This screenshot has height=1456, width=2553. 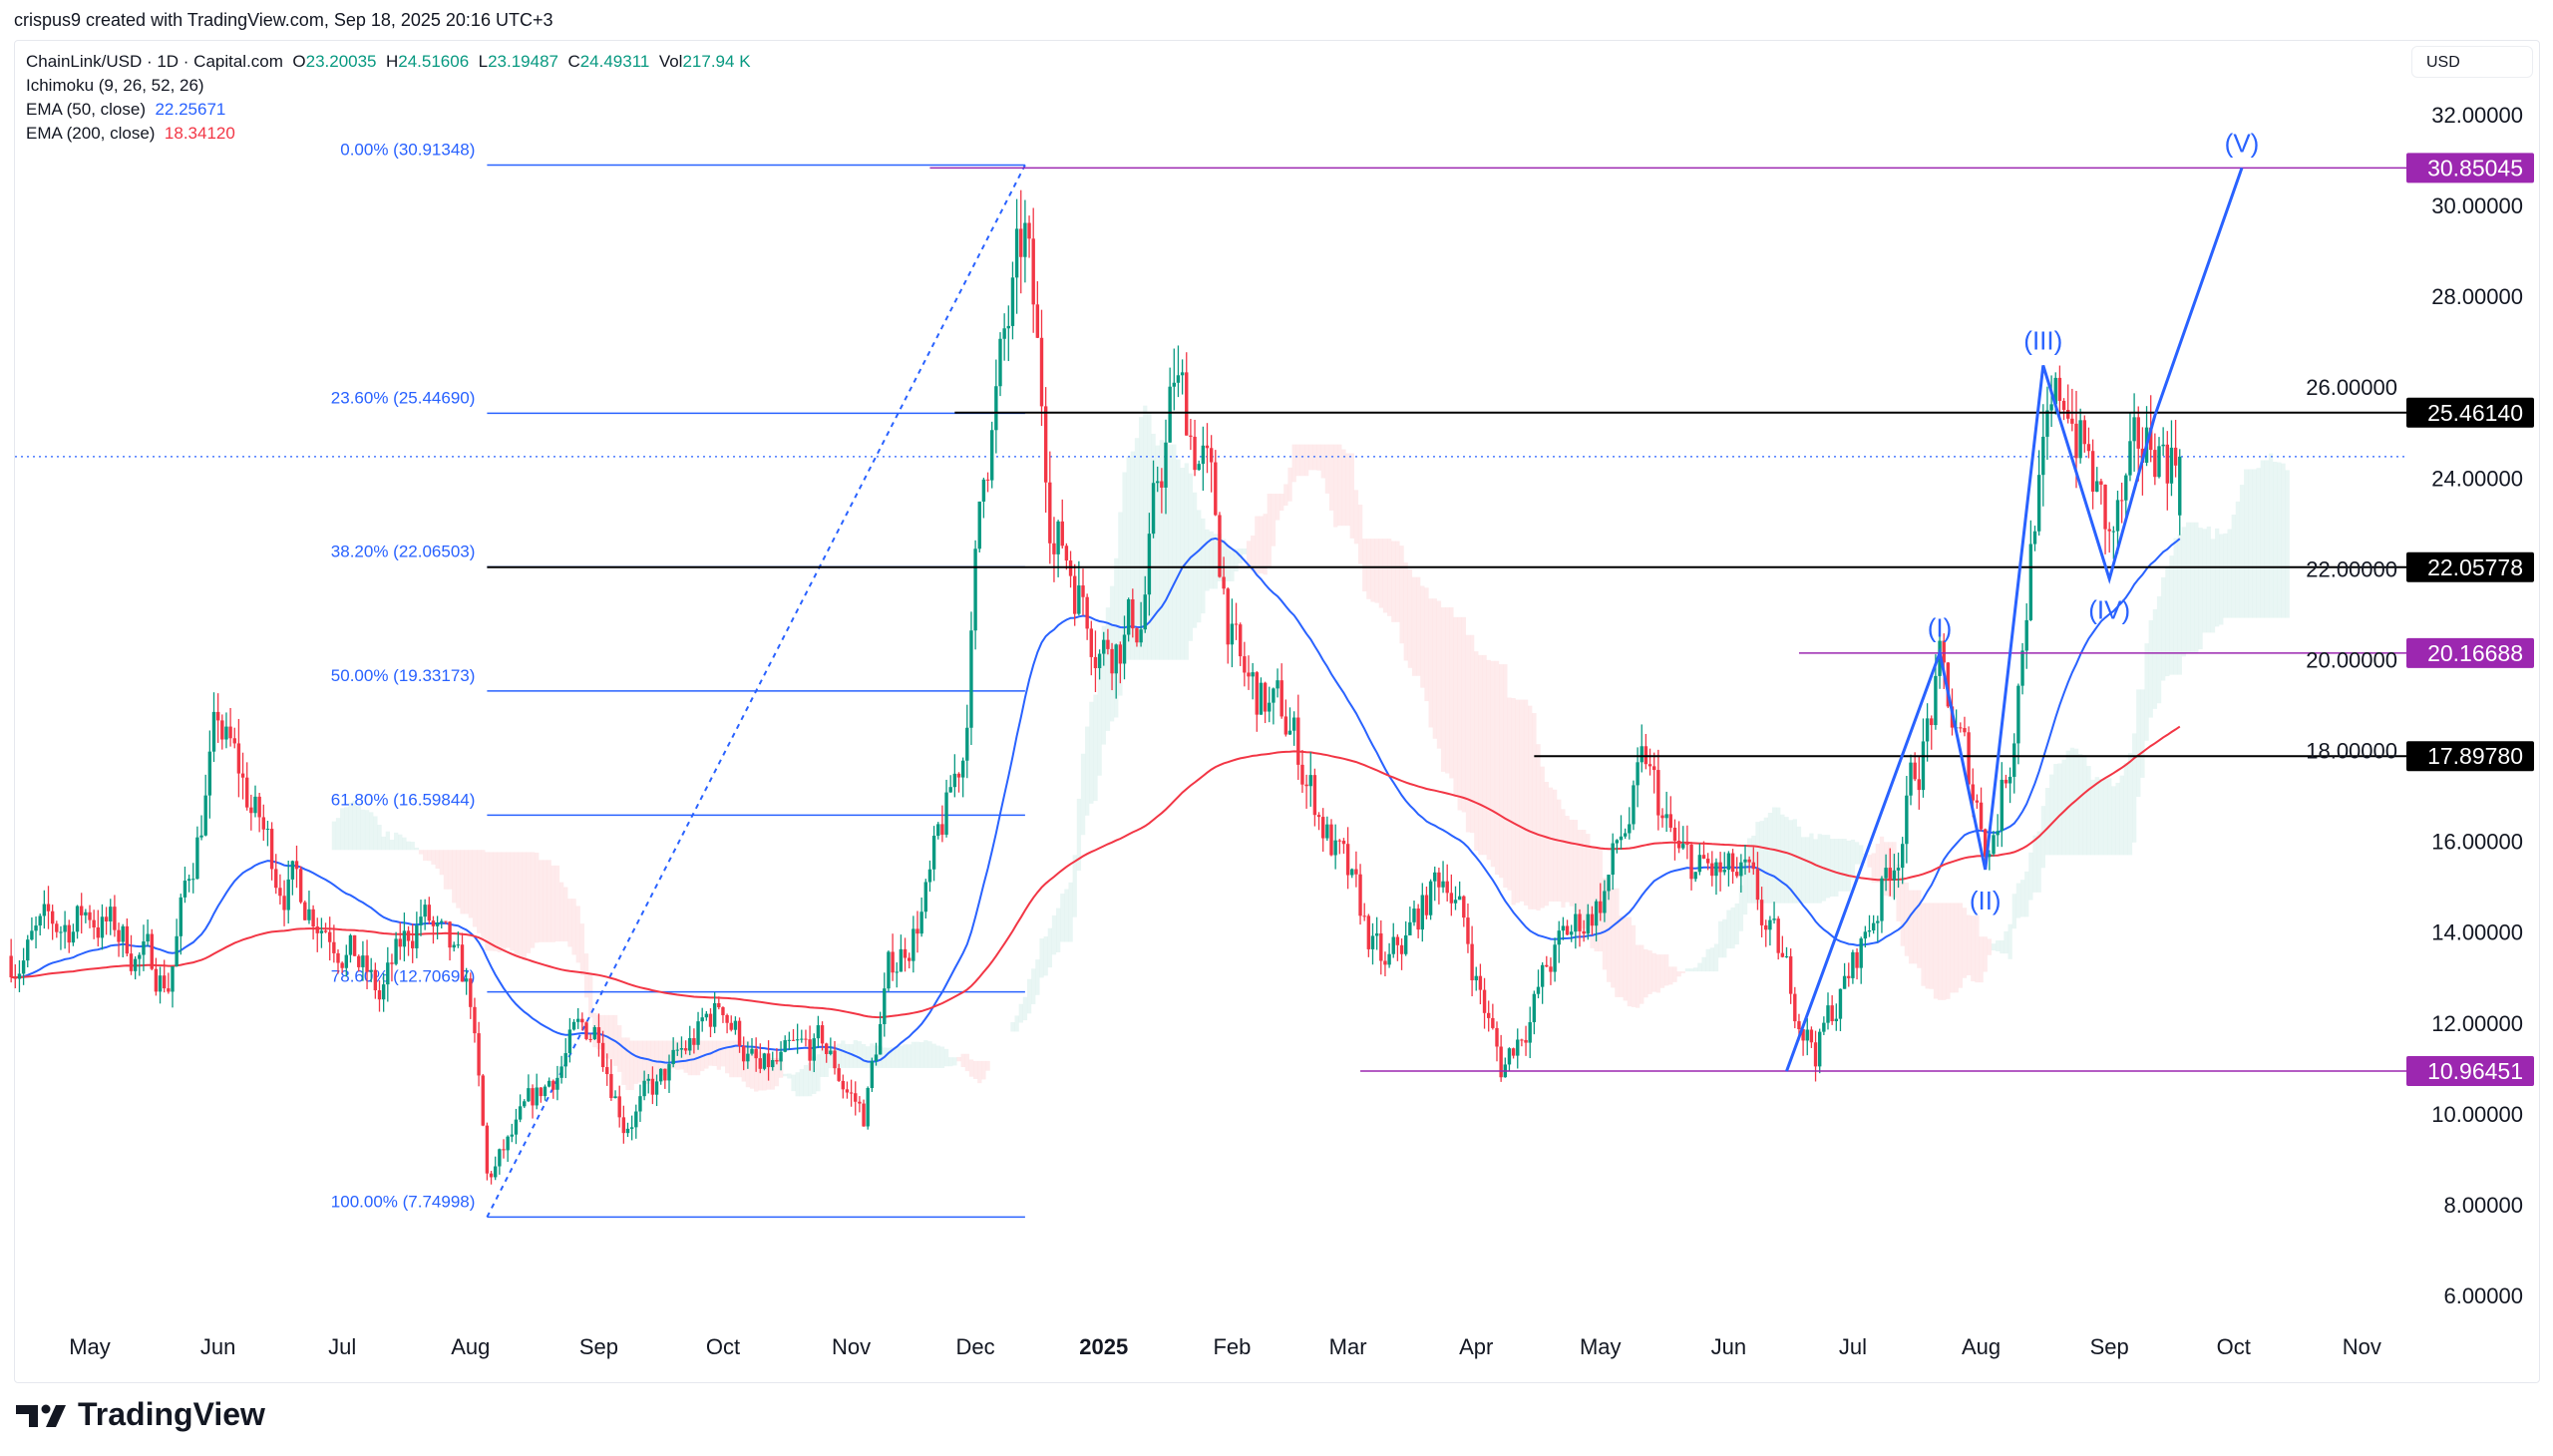 I want to click on ema200-legend: EMA (200, close) 18.34120, so click(x=389, y=134).